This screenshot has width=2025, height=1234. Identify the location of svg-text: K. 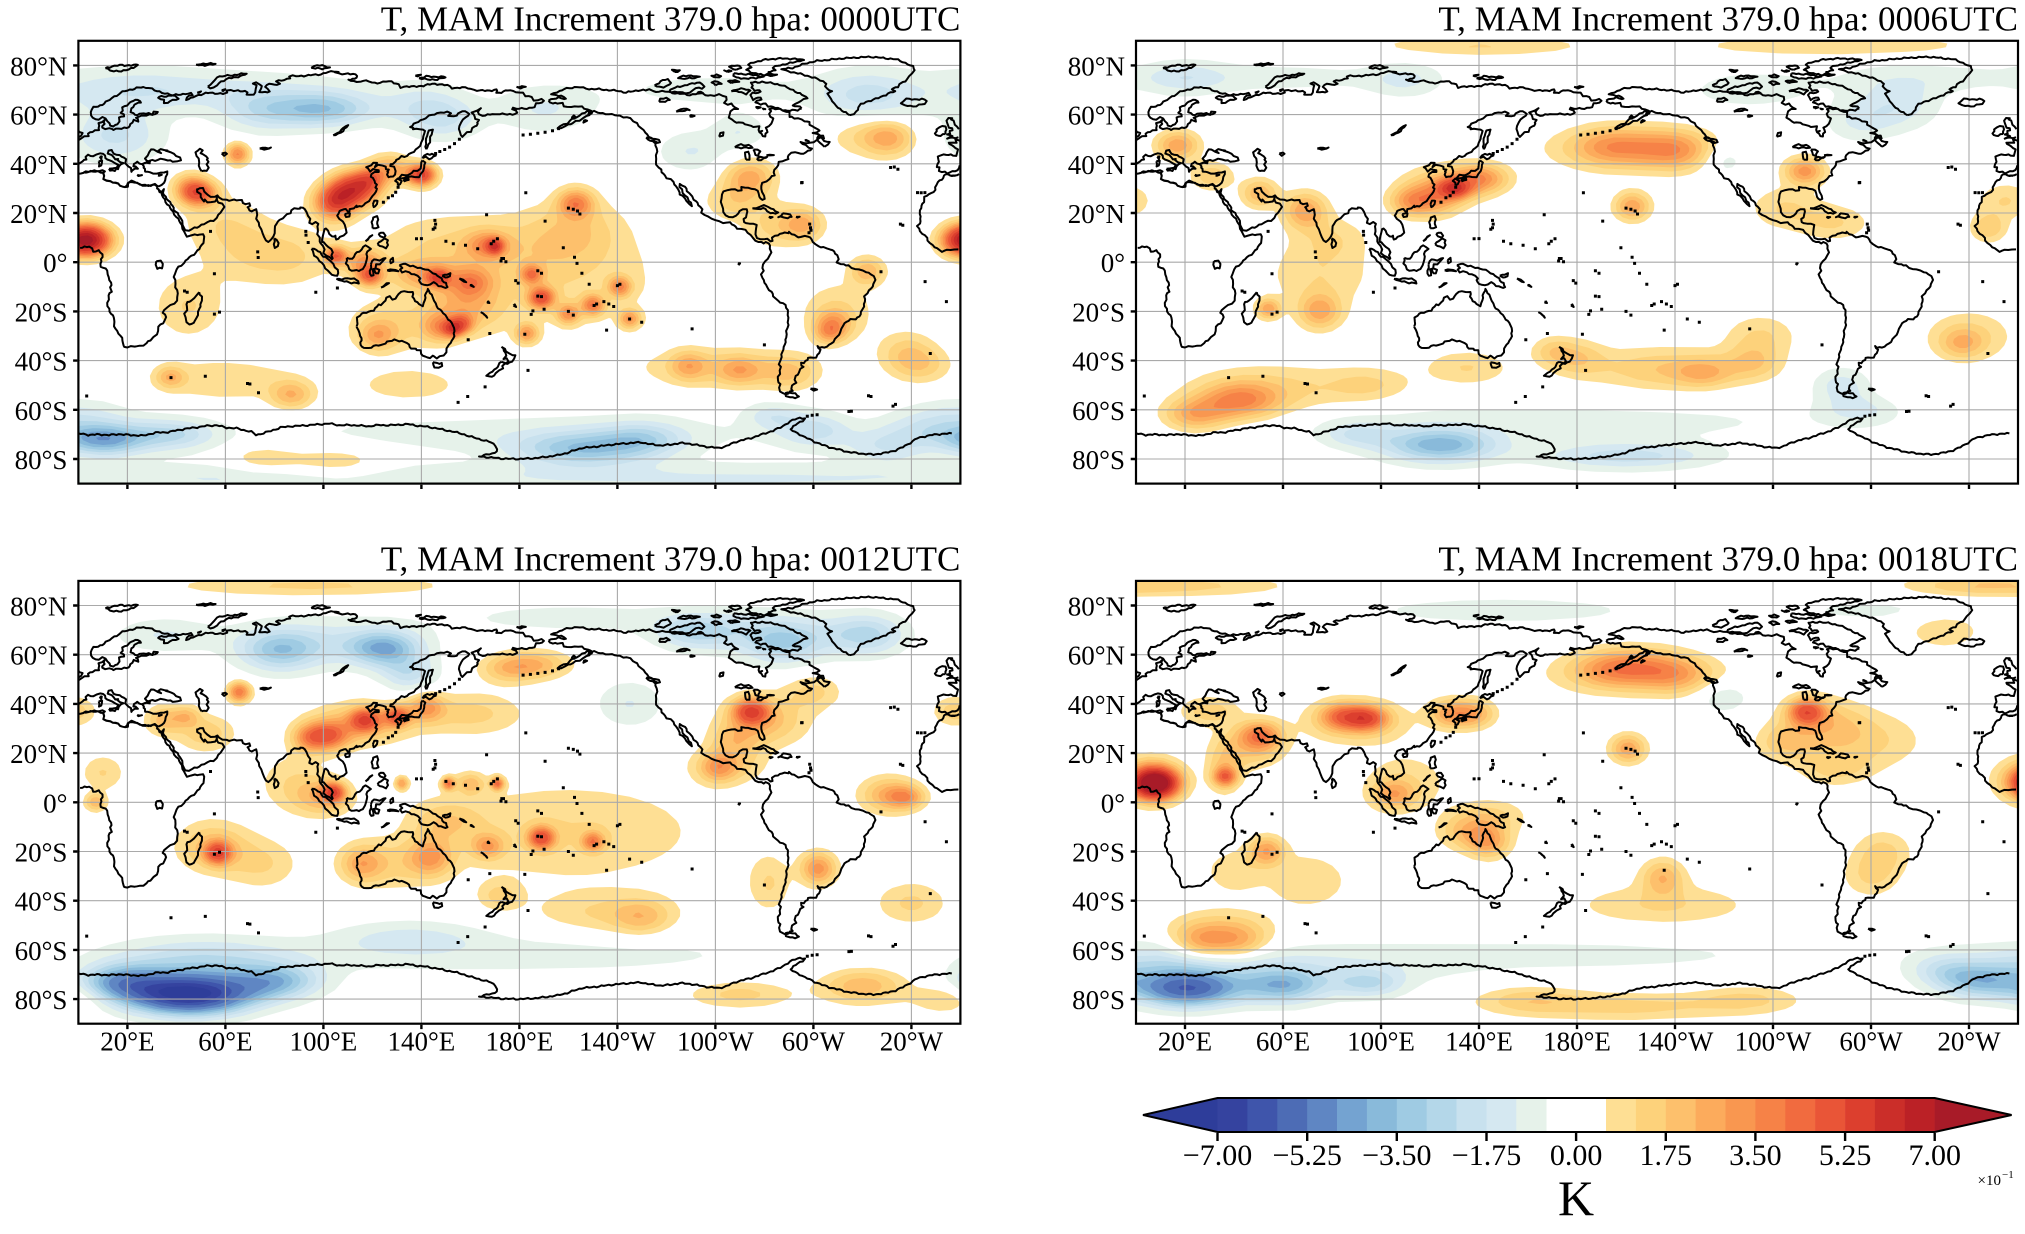
(1576, 1198).